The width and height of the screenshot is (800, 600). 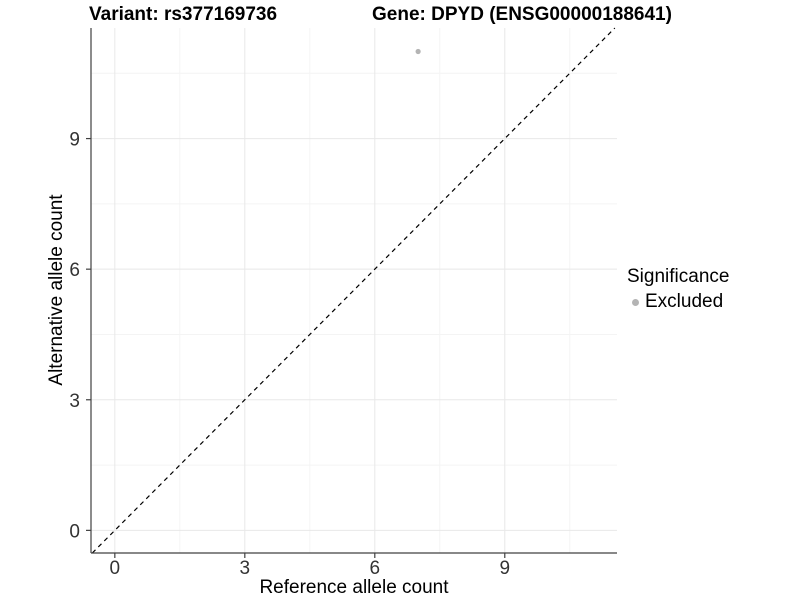 I want to click on x-tick-label: 9, so click(x=504, y=568).